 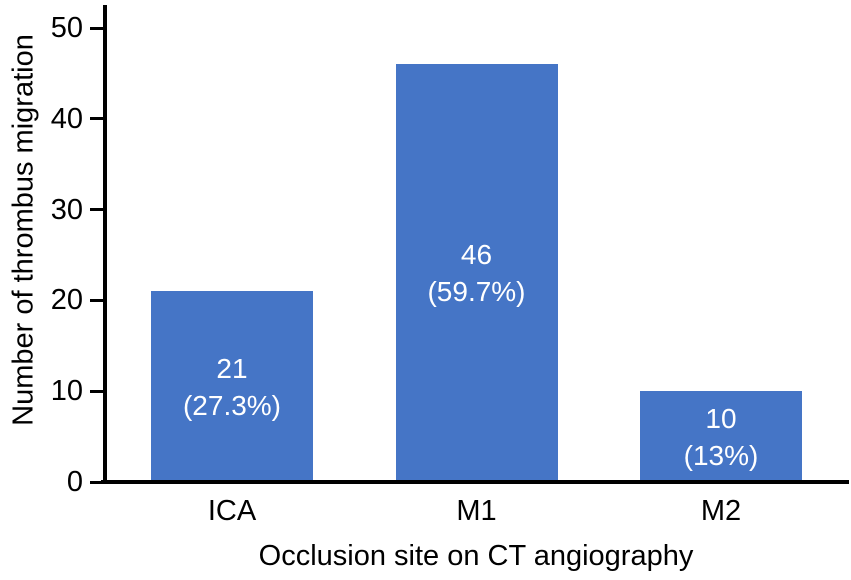 What do you see at coordinates (66, 28) in the screenshot?
I see `y-tick-label: 50` at bounding box center [66, 28].